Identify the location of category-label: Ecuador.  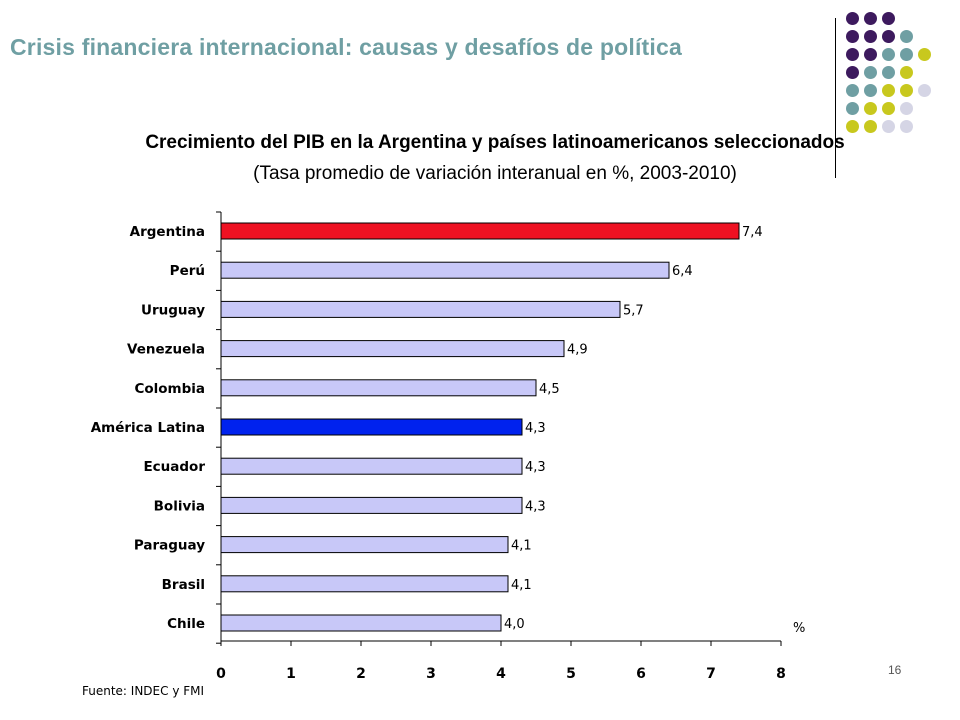
(174, 467).